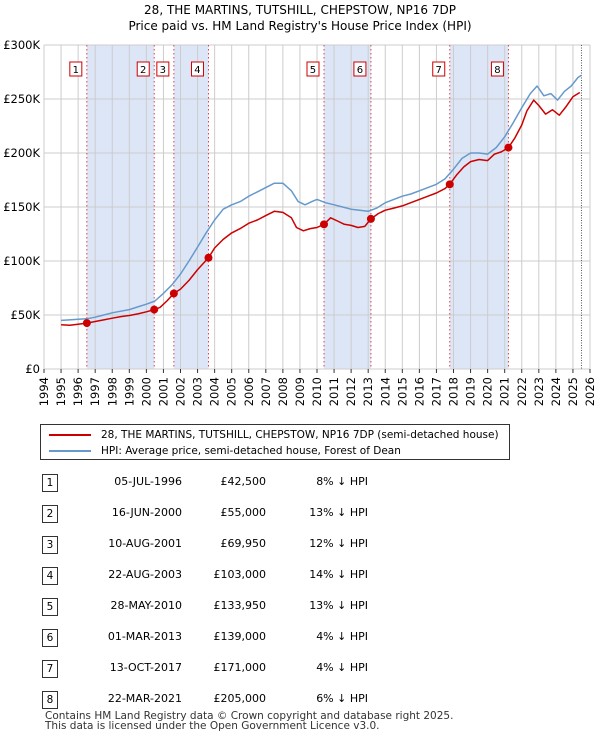  What do you see at coordinates (454, 391) in the screenshot?
I see `x-tick-label: 2018` at bounding box center [454, 391].